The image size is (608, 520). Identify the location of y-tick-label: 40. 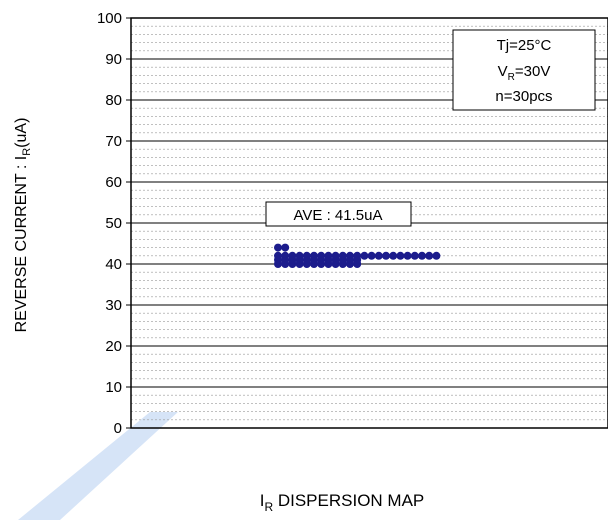
(113, 264).